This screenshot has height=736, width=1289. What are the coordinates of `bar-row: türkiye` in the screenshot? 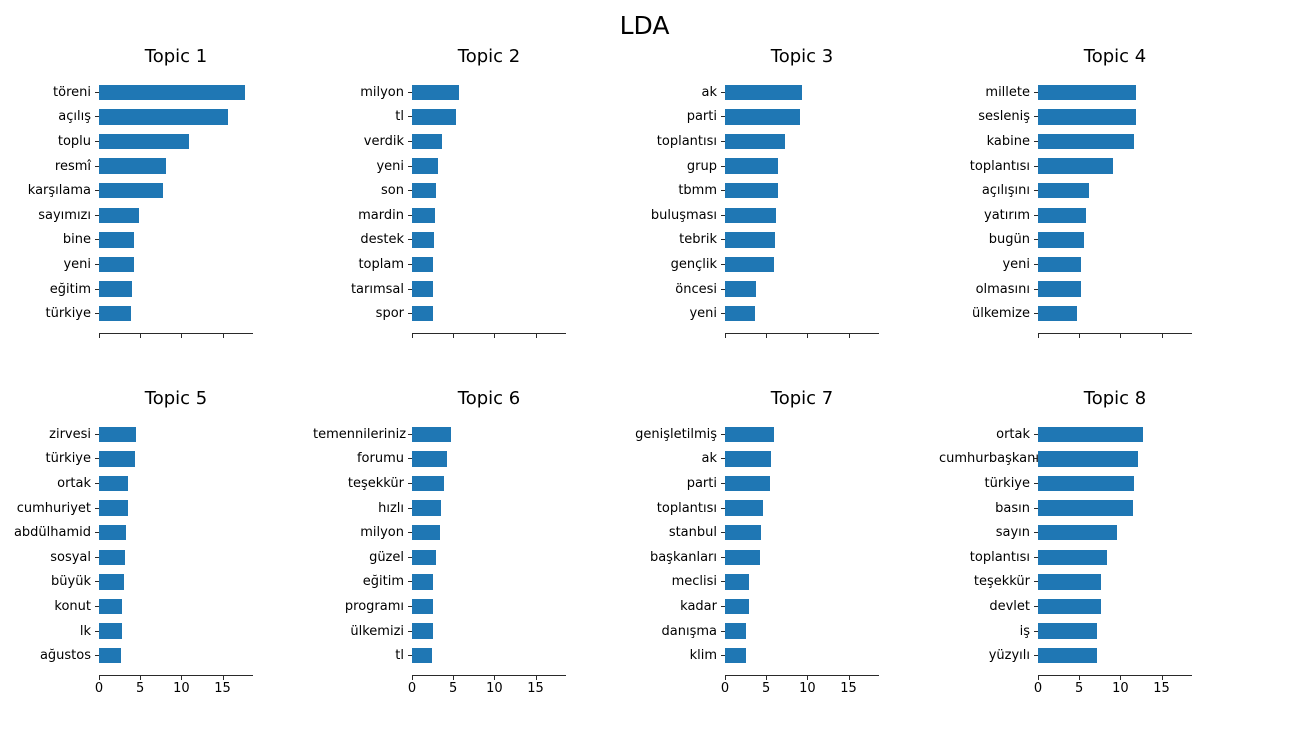 It's located at (156, 459).